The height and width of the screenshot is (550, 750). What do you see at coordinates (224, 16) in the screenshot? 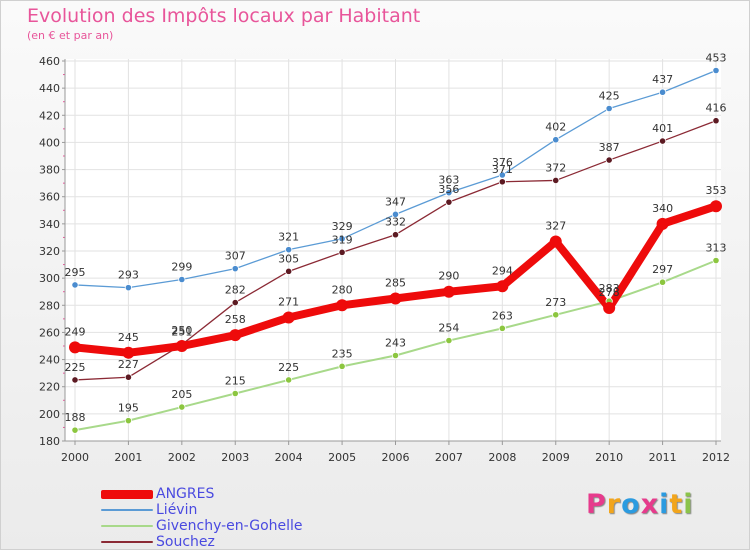
I see `chart-title: Evolution des Impôts locaux par Habitant` at bounding box center [224, 16].